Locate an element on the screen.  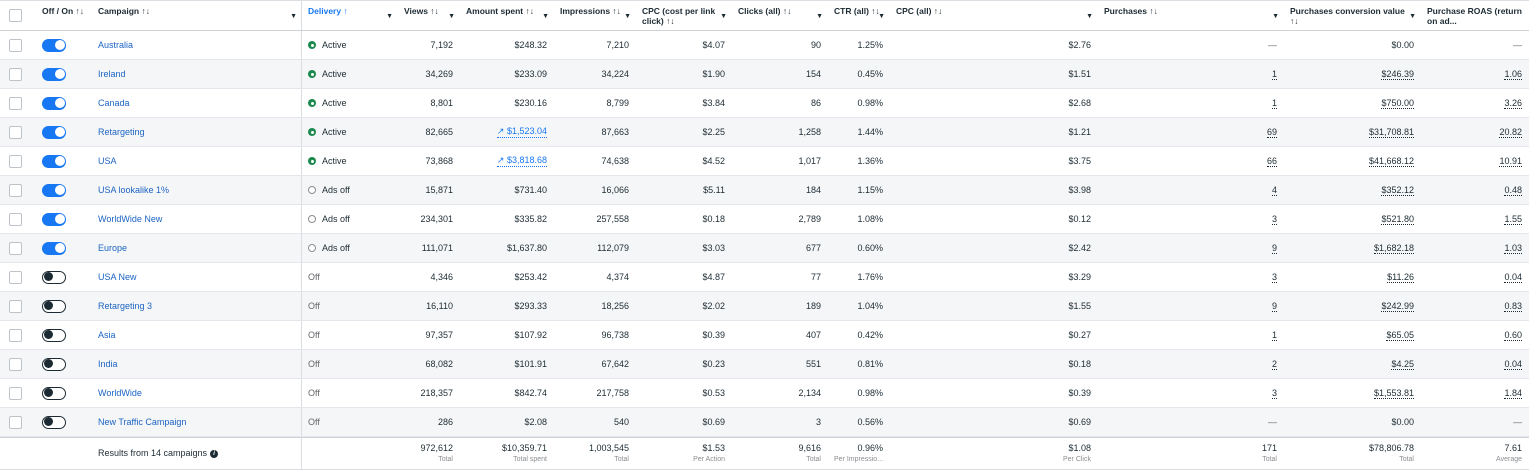
roas-value: 1.55 is located at coordinates (1513, 219).